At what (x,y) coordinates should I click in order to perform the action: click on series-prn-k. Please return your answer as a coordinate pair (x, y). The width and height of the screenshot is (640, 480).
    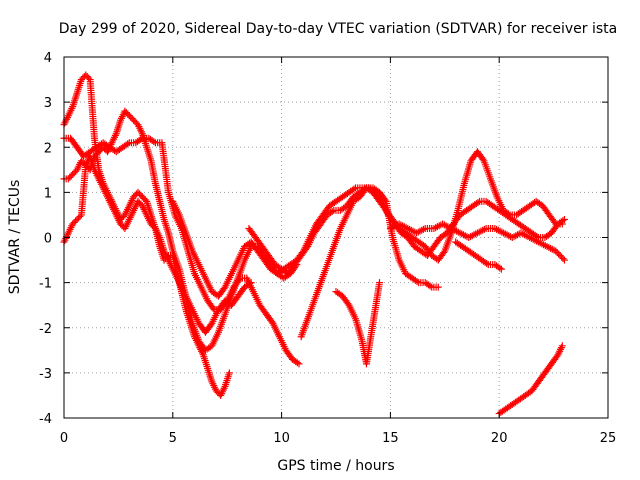
    Looking at the image, I should click on (530, 379).